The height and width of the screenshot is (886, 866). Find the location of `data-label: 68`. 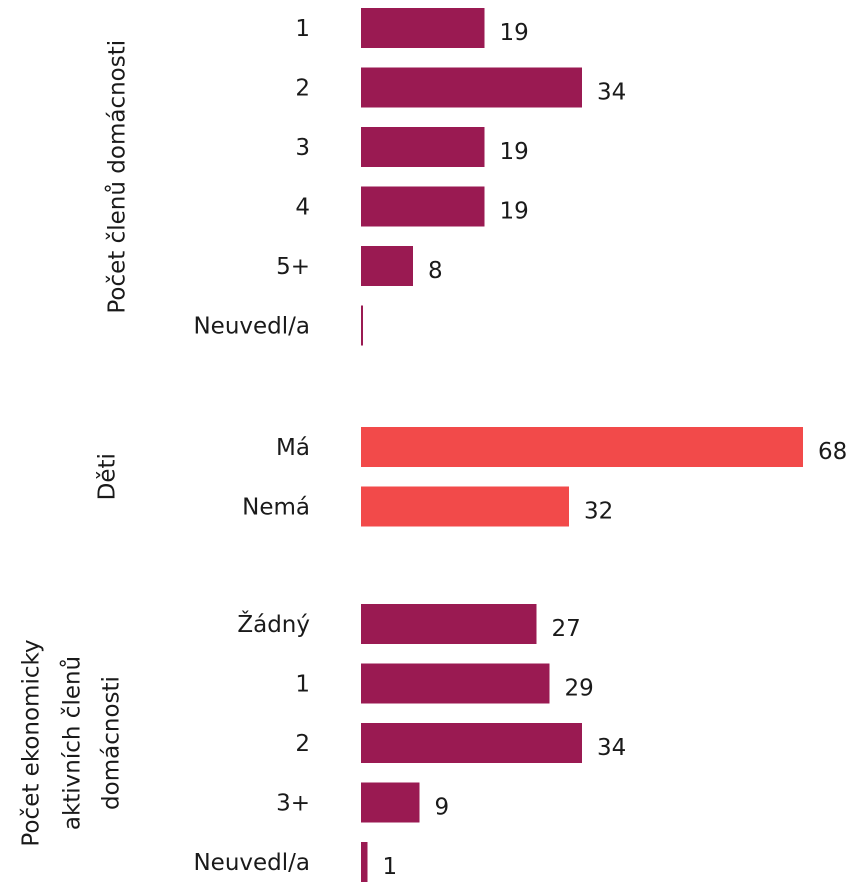

data-label: 68 is located at coordinates (832, 452).